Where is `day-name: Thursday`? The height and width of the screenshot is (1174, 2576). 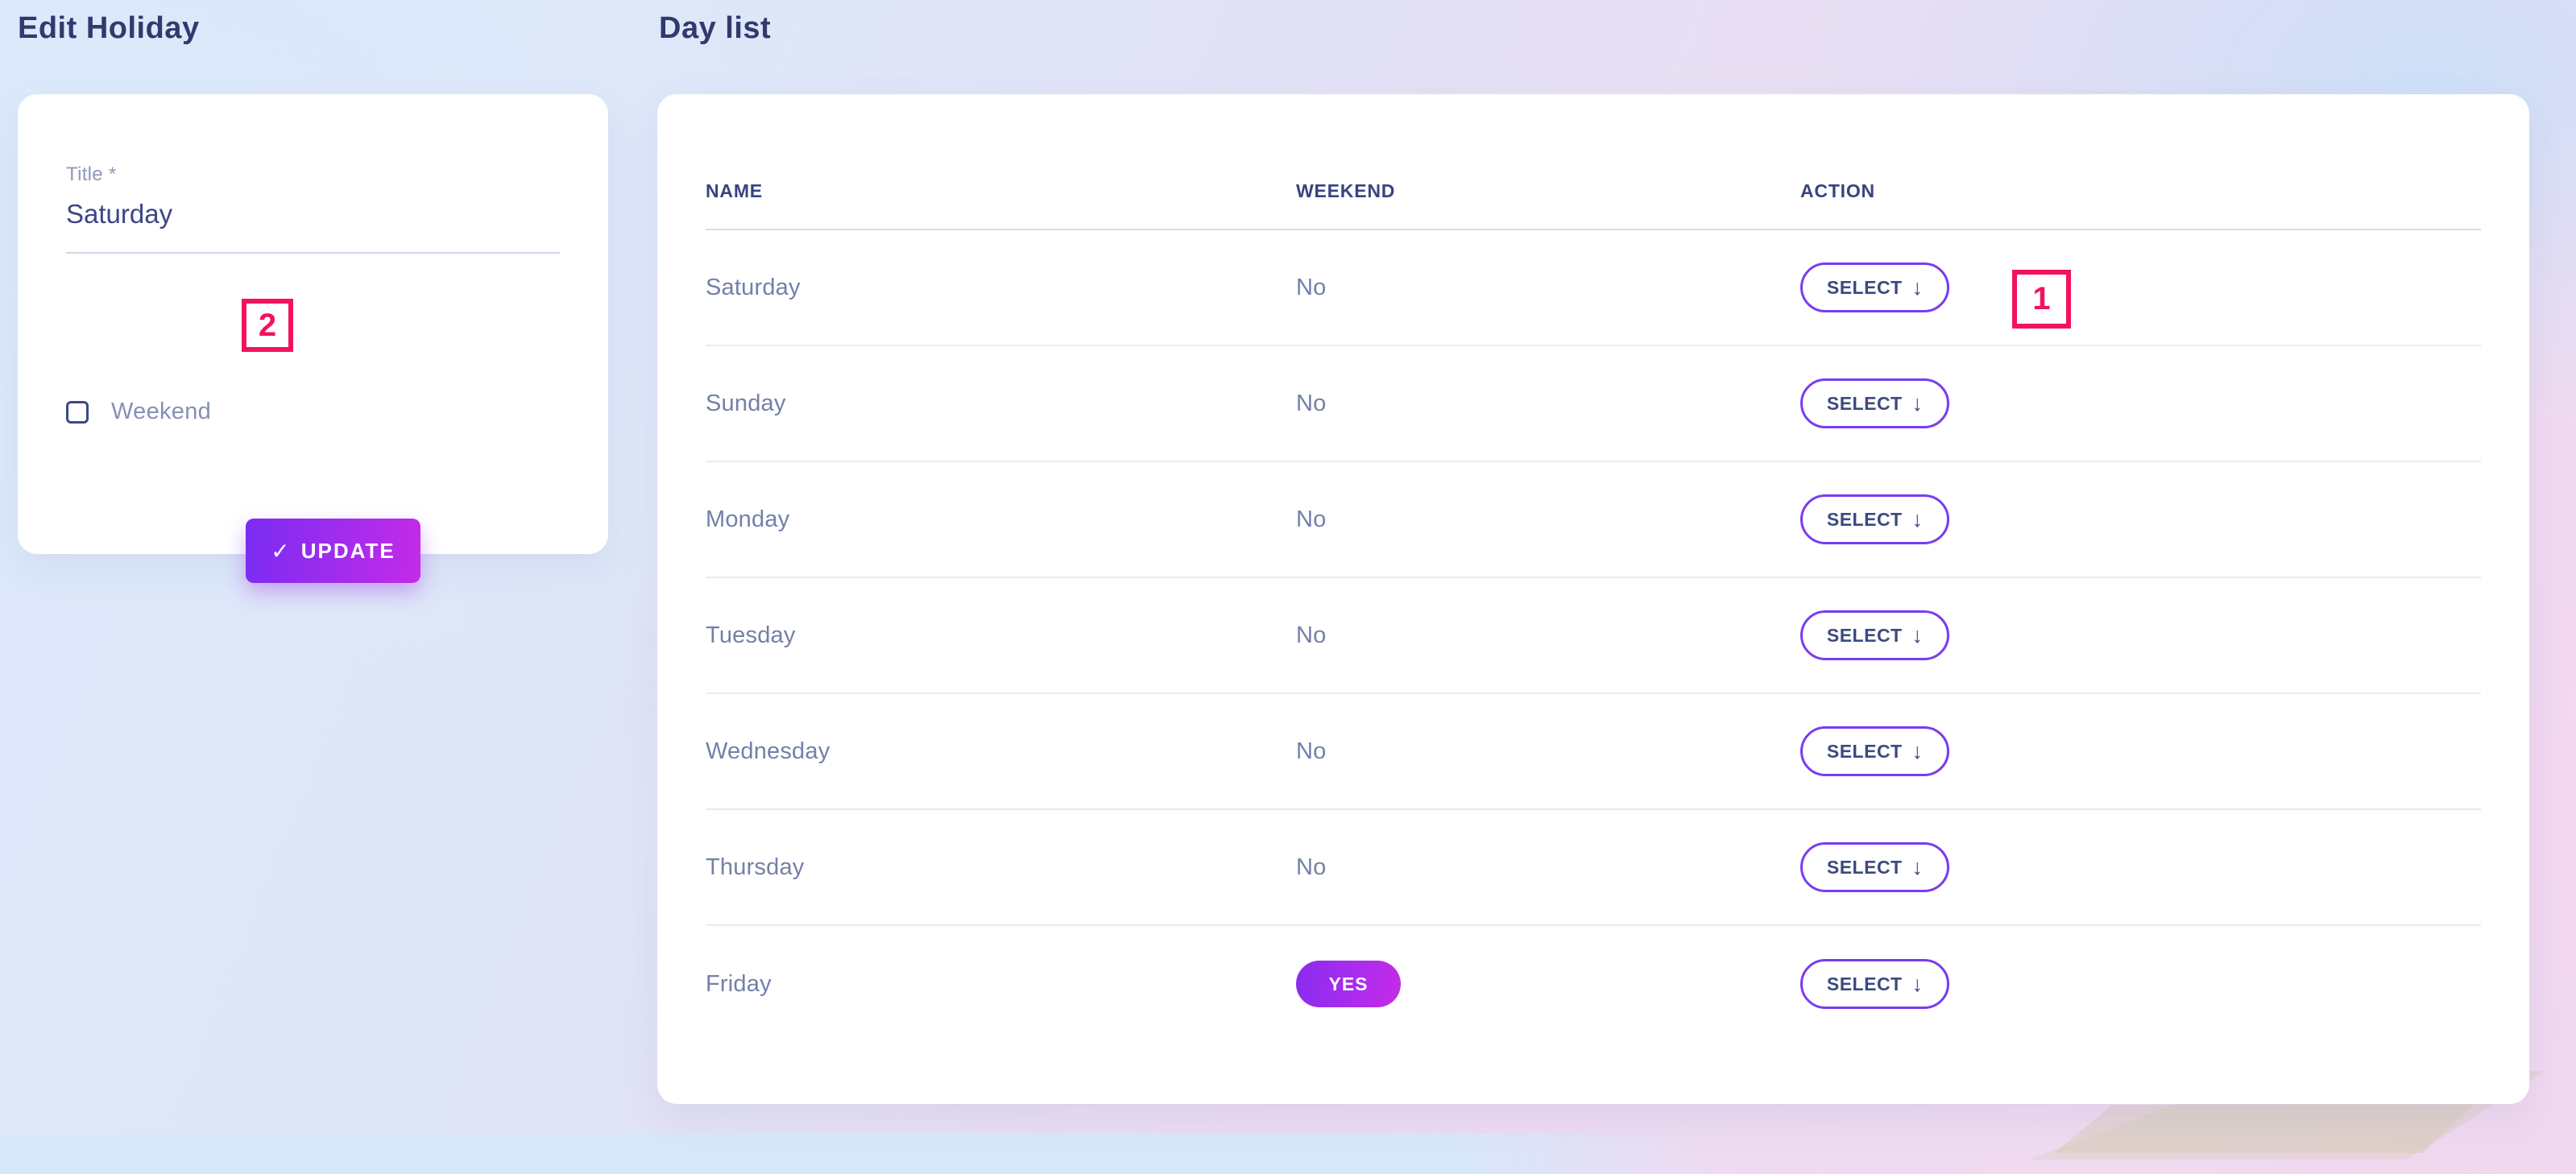 day-name: Thursday is located at coordinates (755, 867).